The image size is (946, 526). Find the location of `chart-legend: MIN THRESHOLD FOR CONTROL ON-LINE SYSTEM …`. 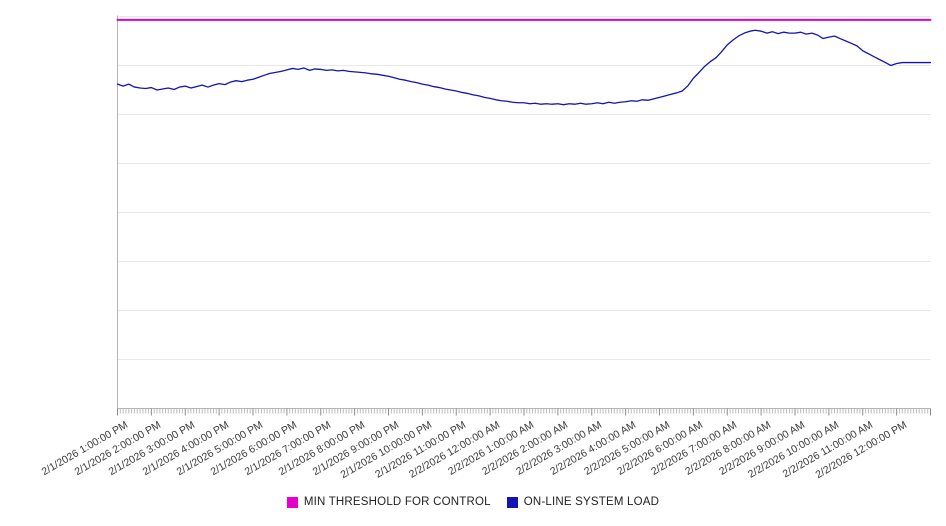

chart-legend: MIN THRESHOLD FOR CONTROL ON-LINE SYSTEM … is located at coordinates (473, 502).